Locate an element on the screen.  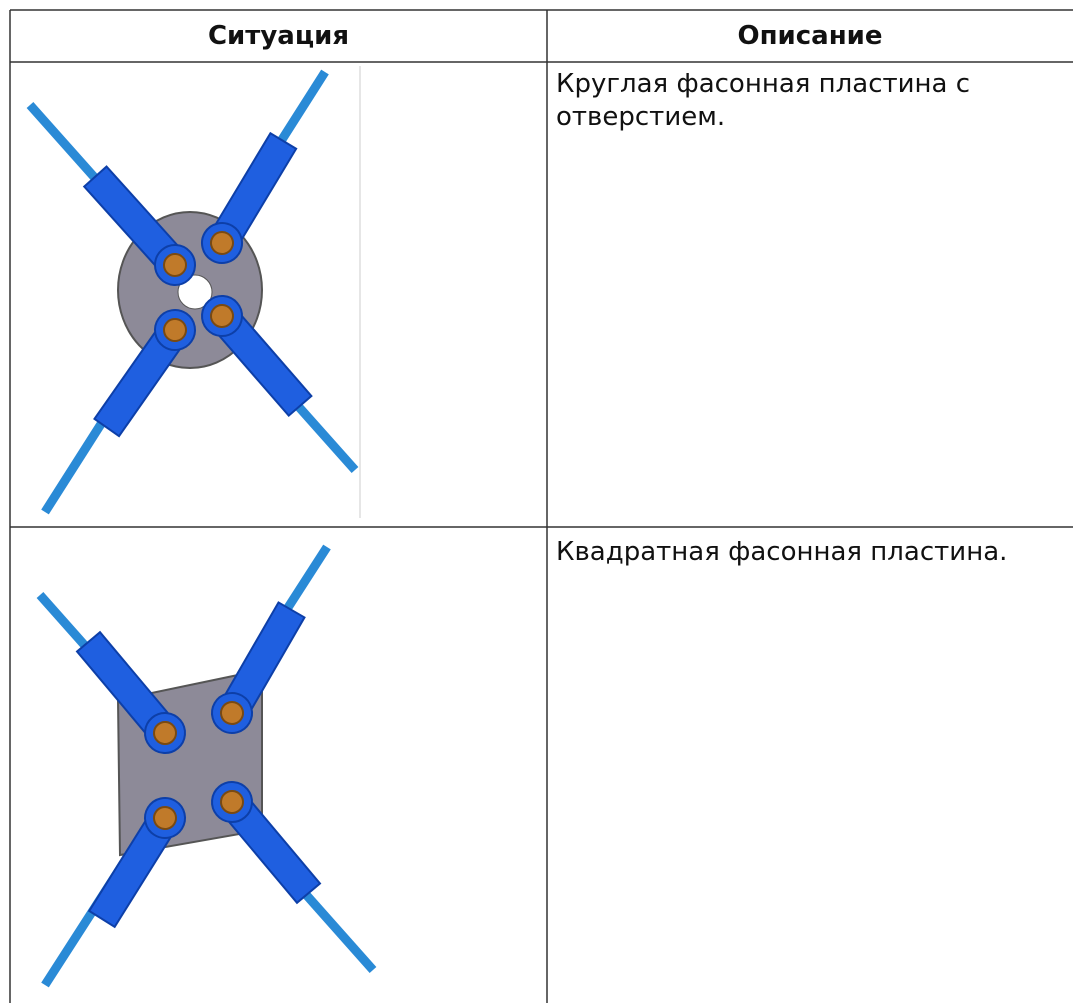
round-plate-illustration is located at coordinates (193, 292).